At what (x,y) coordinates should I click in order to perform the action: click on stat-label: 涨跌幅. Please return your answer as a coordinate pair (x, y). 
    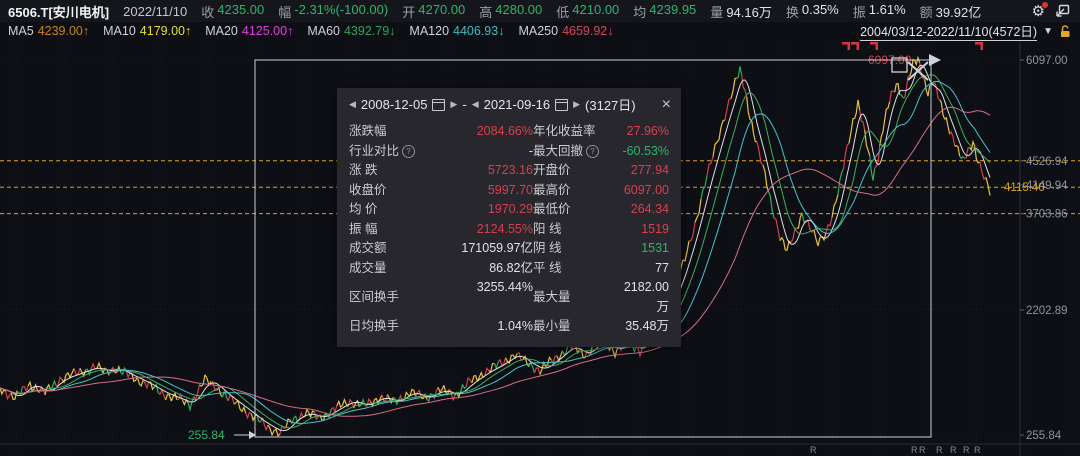
    Looking at the image, I should click on (368, 131).